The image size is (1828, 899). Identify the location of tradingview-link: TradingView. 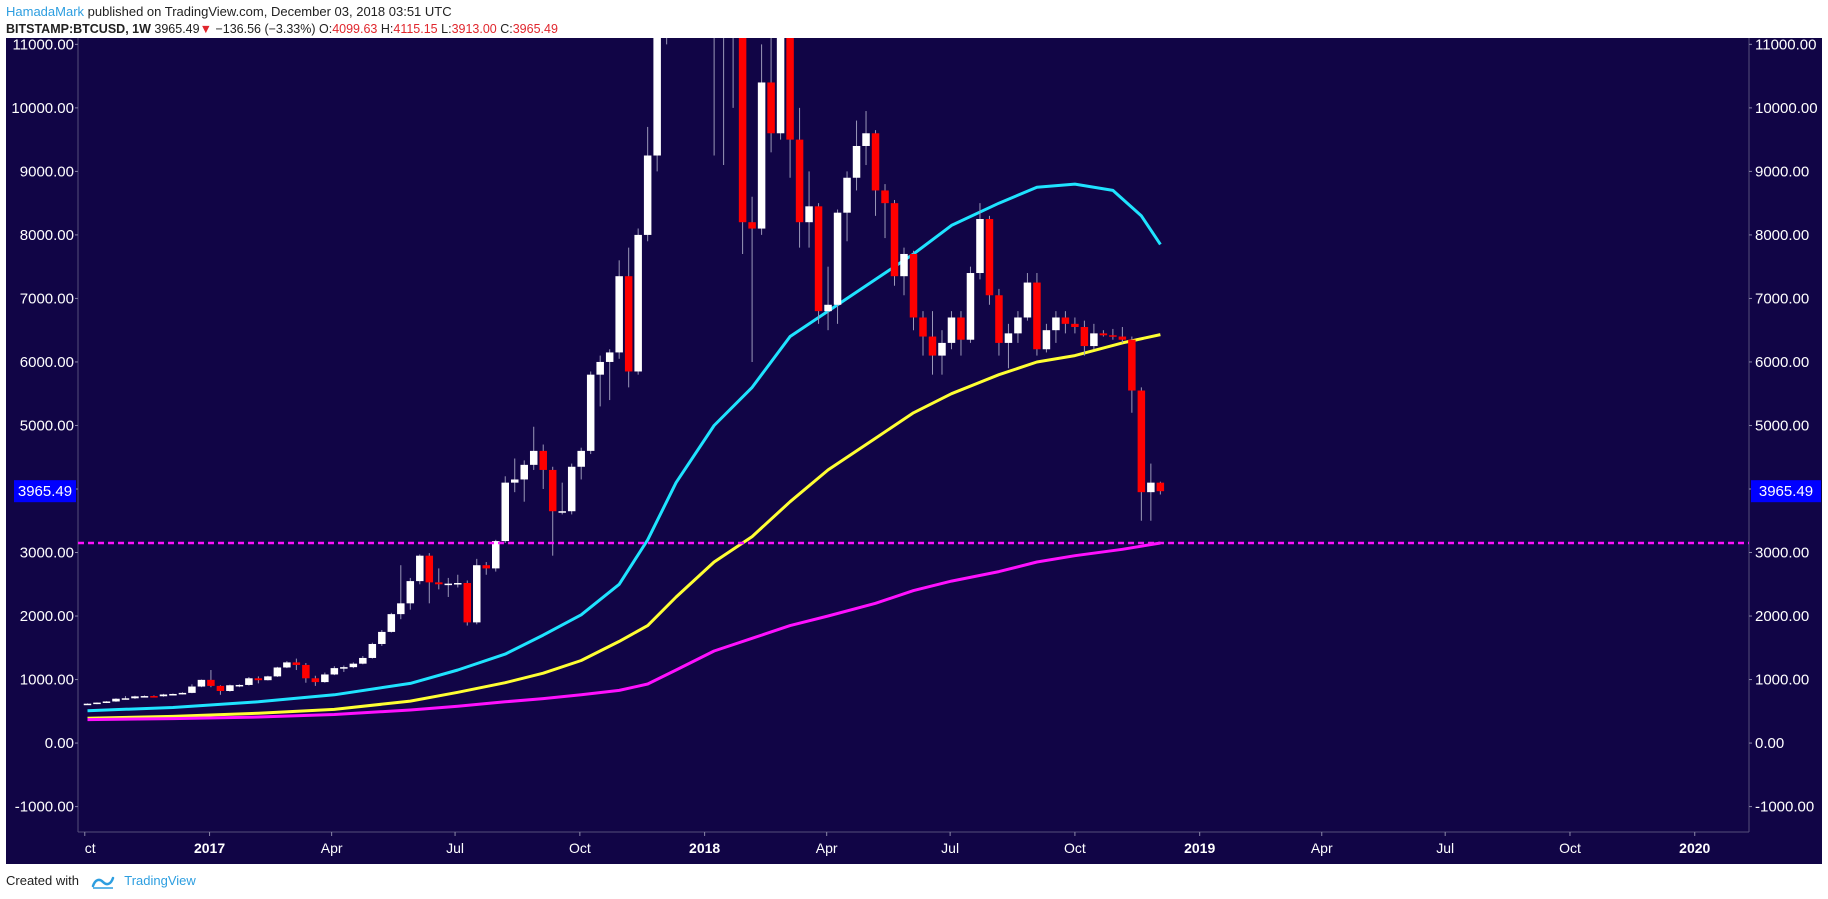
(160, 880).